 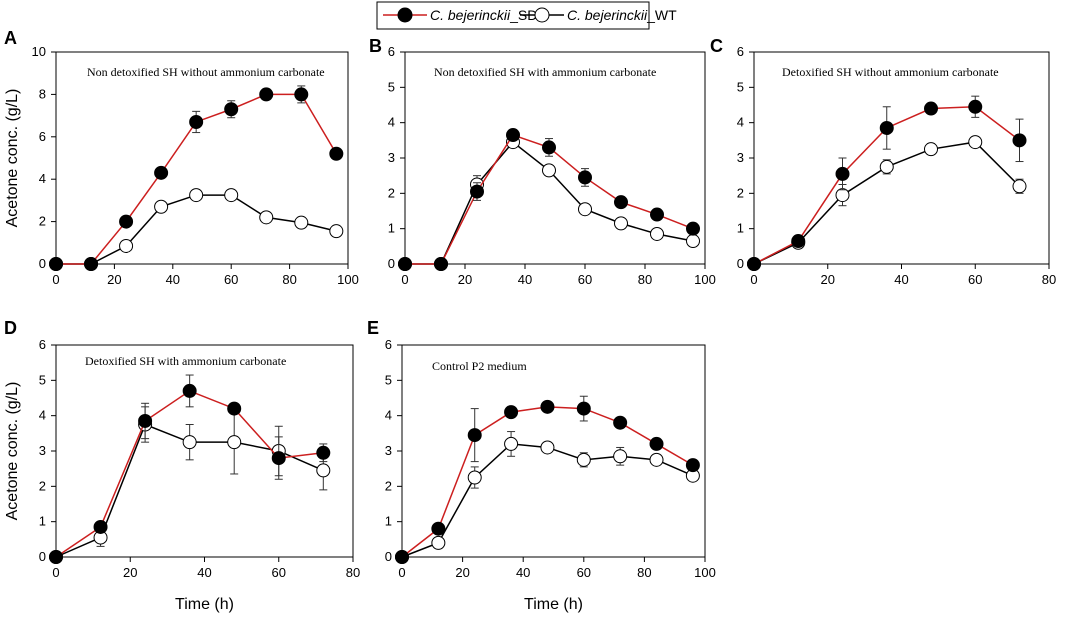 I want to click on panel-c-xtick-label: 20, so click(x=828, y=279).